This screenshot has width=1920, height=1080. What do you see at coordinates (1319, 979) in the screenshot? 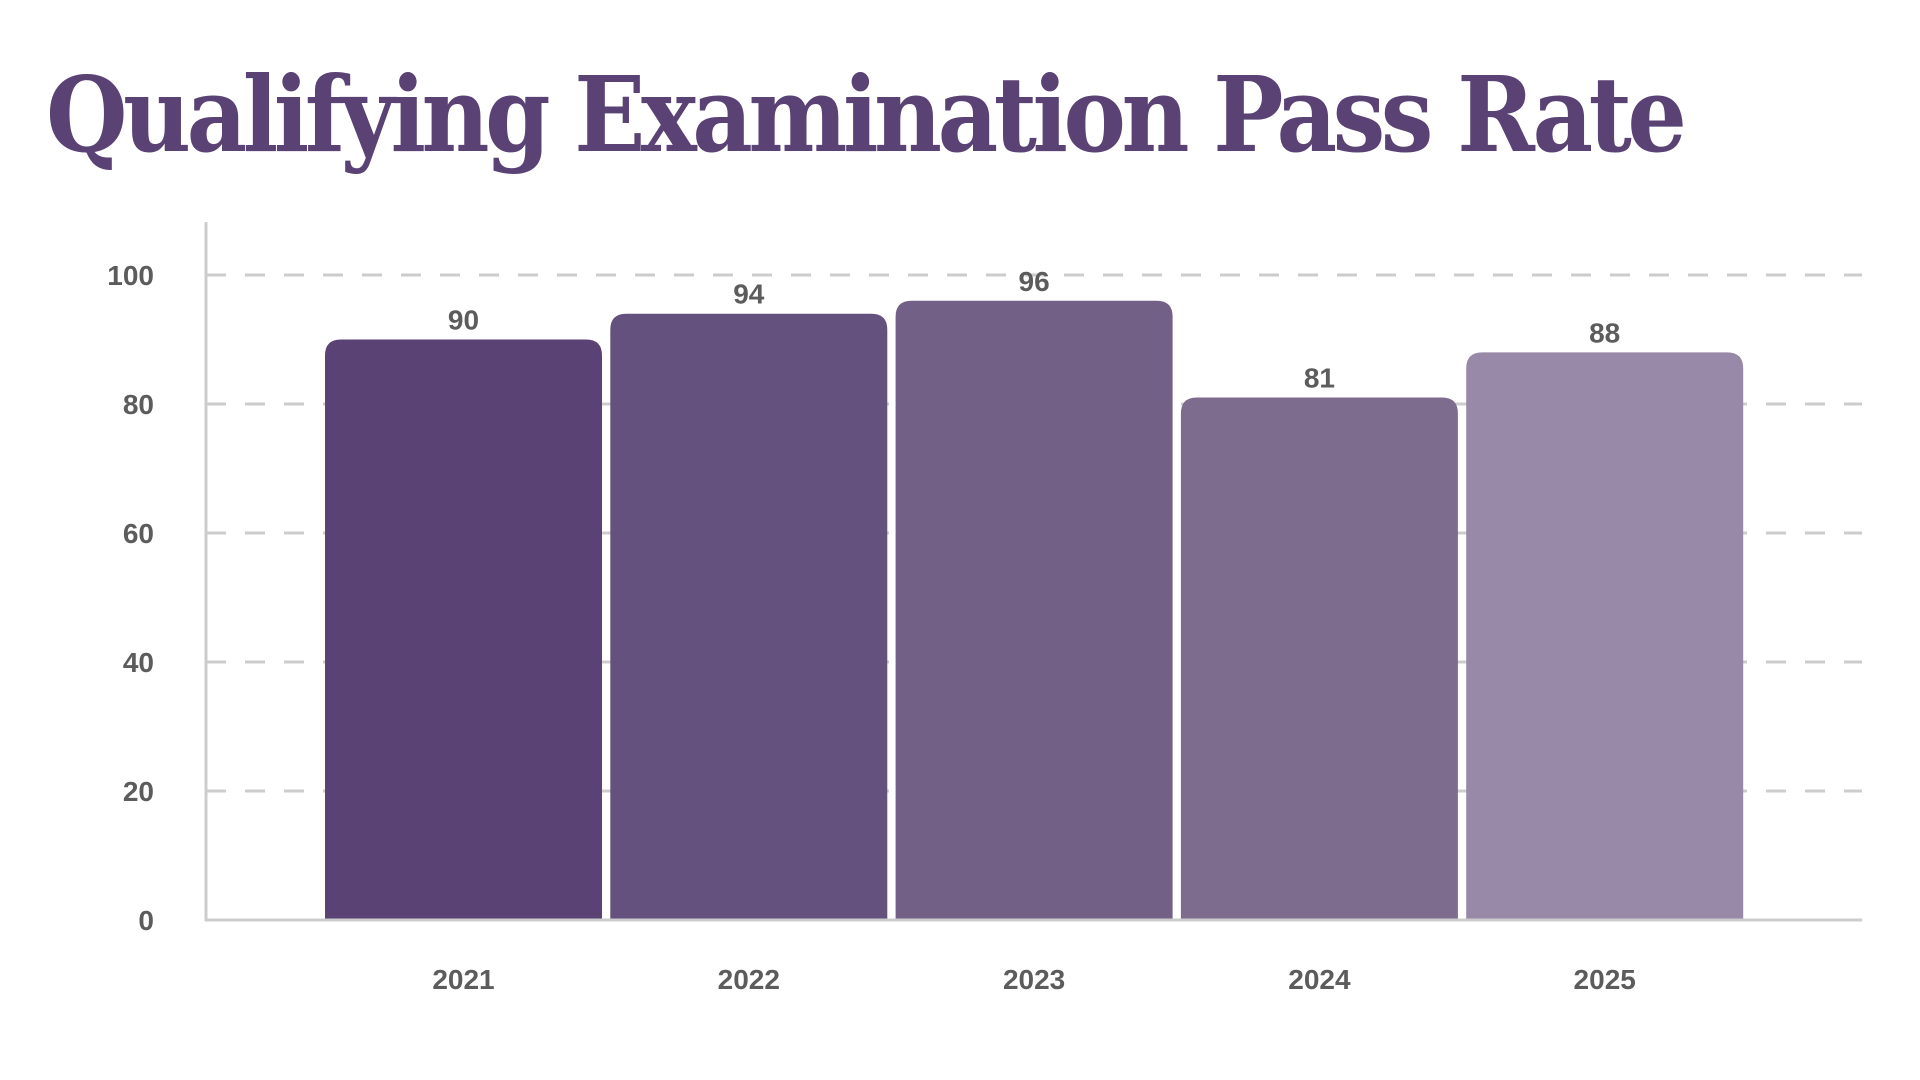
I see `x-tick-label: 2024` at bounding box center [1319, 979].